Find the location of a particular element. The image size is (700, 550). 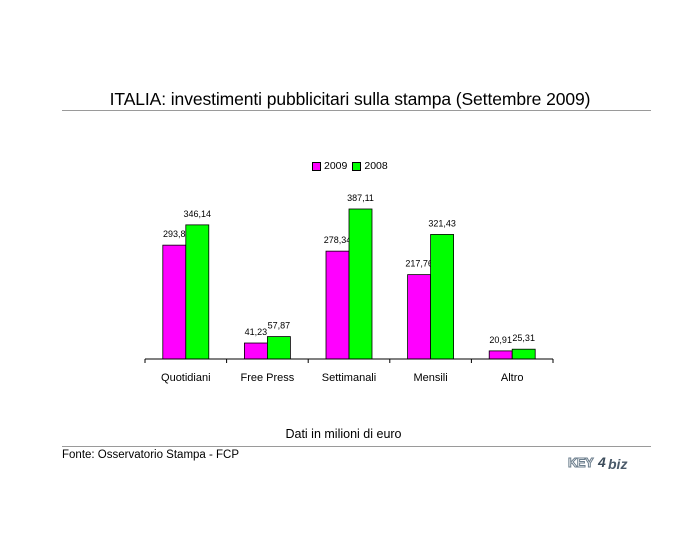

top-divider is located at coordinates (356, 110).